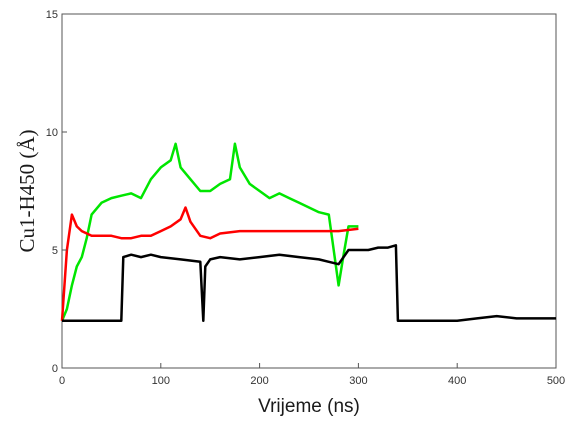 The height and width of the screenshot is (421, 566). What do you see at coordinates (309, 406) in the screenshot?
I see `x-axis-label: Vrijeme (ns)` at bounding box center [309, 406].